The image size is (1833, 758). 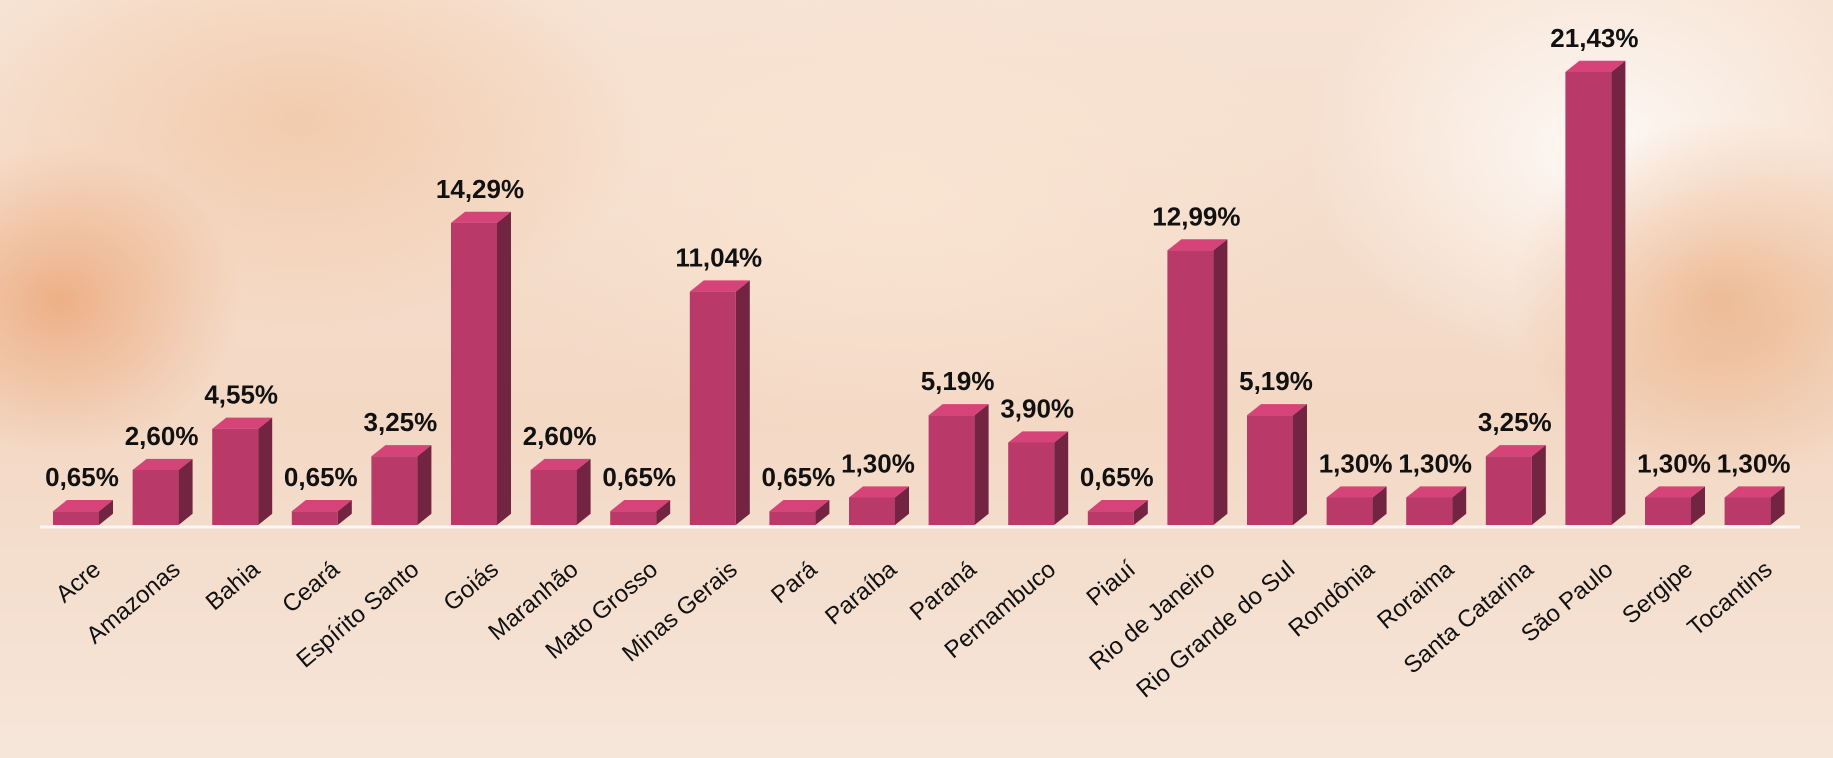 What do you see at coordinates (480, 189) in the screenshot?
I see `value-label: 14,29%` at bounding box center [480, 189].